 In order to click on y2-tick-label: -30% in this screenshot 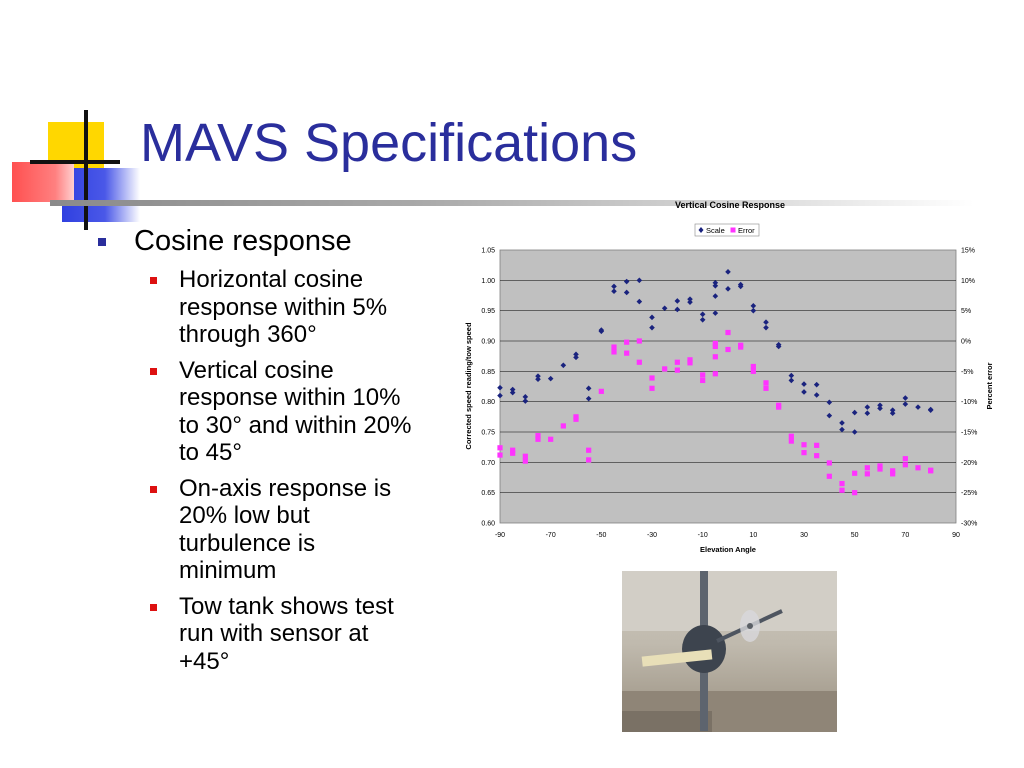, I will do `click(969, 524)`.